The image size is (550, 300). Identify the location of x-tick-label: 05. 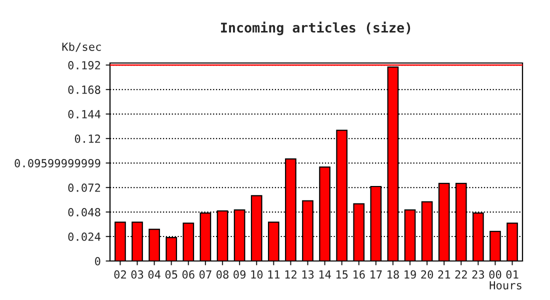
(171, 274).